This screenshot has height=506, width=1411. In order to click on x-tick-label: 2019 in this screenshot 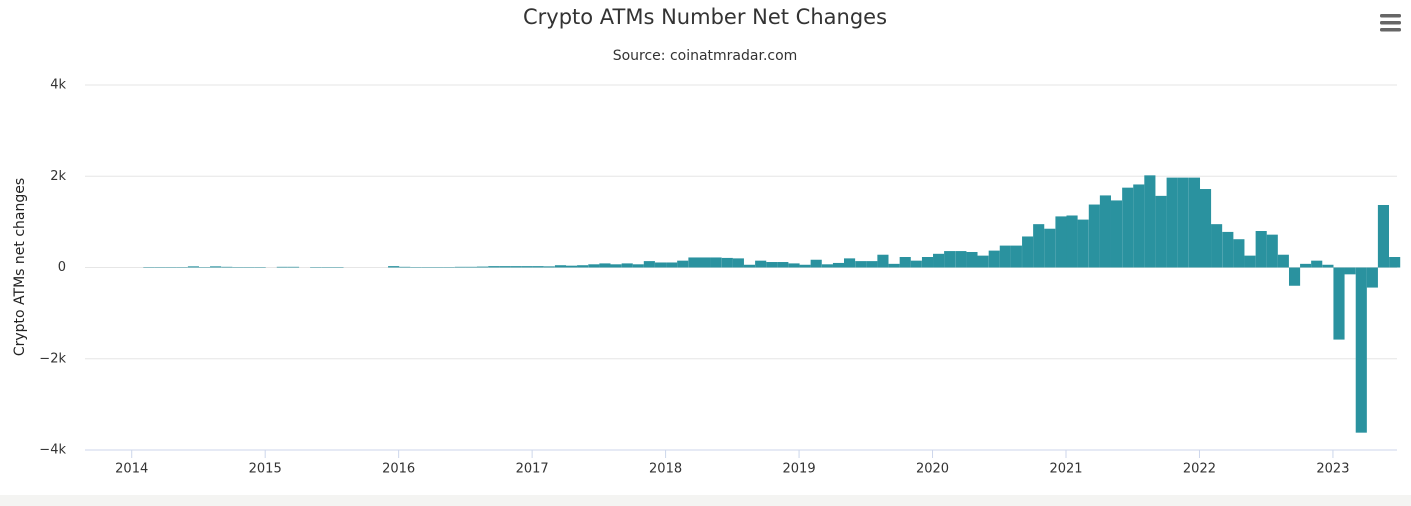, I will do `click(799, 469)`.